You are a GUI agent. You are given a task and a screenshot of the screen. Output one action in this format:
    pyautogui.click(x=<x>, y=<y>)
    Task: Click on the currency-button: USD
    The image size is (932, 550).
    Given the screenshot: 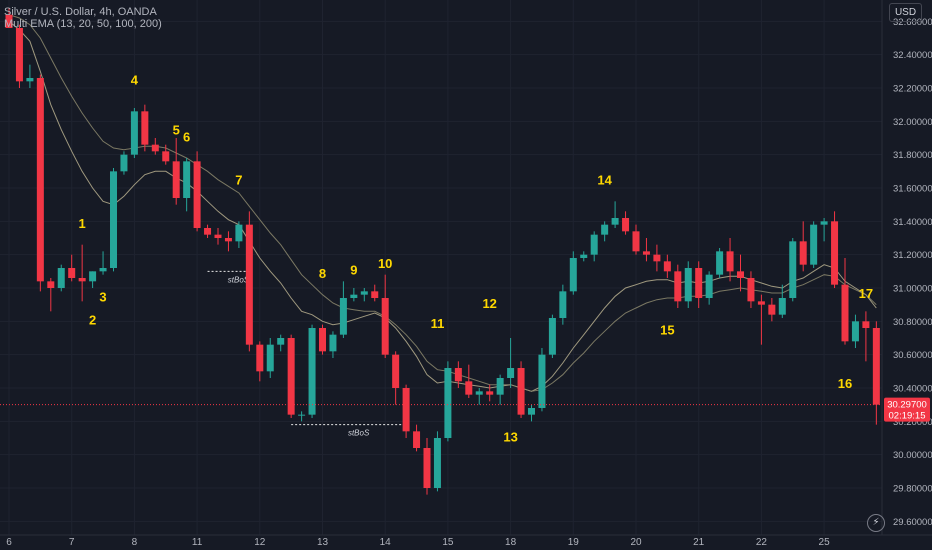 What is the action you would take?
    pyautogui.click(x=905, y=12)
    